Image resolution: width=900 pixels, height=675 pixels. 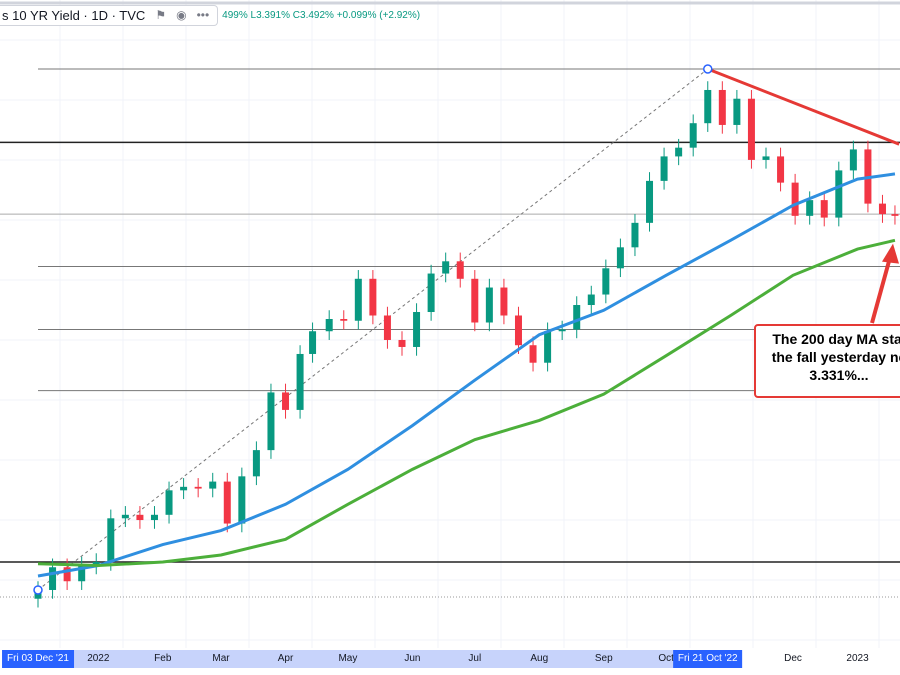 I want to click on flag-icon: ⚑, so click(x=161, y=15).